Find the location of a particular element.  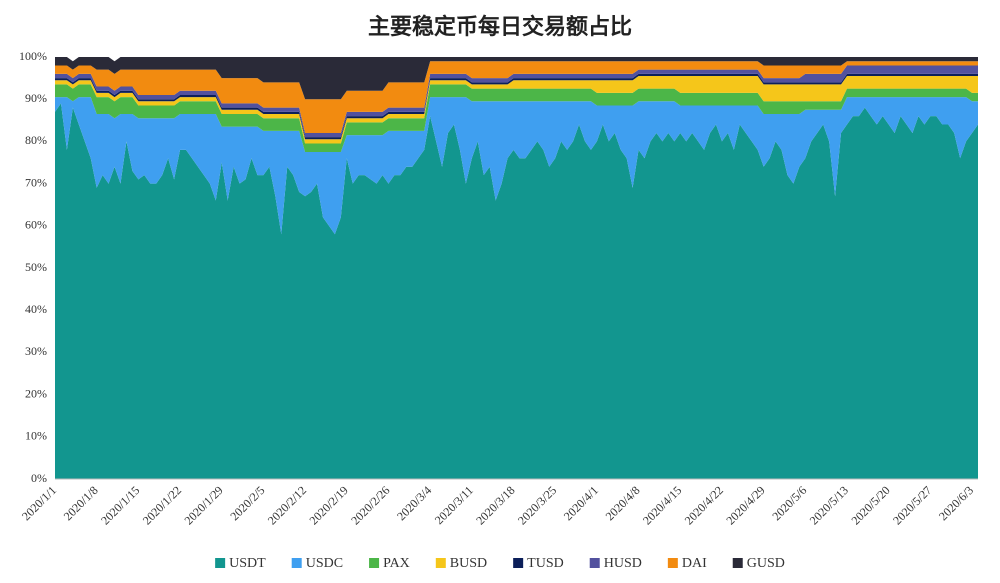

x-tick-label: 2020/4/22 is located at coordinates (704, 505).